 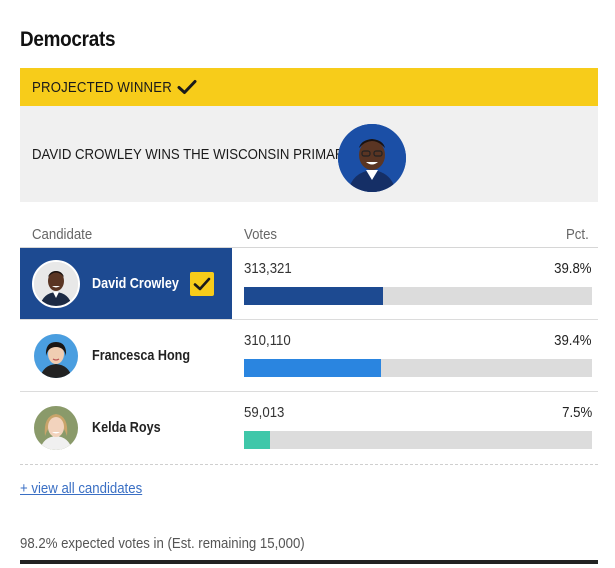 I want to click on candidate-row-kelda-roys: Kelda Roys 59,013 7.5%, so click(x=309, y=428).